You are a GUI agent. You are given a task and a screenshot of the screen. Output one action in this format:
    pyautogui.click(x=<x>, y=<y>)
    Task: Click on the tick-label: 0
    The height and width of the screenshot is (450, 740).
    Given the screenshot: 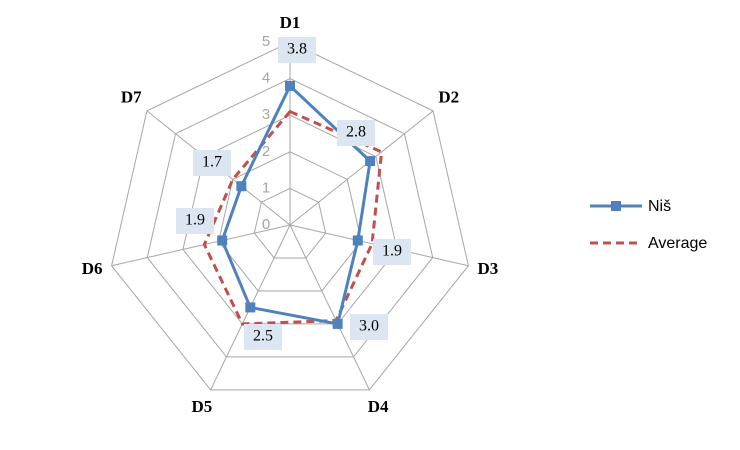 What is the action you would take?
    pyautogui.click(x=266, y=224)
    